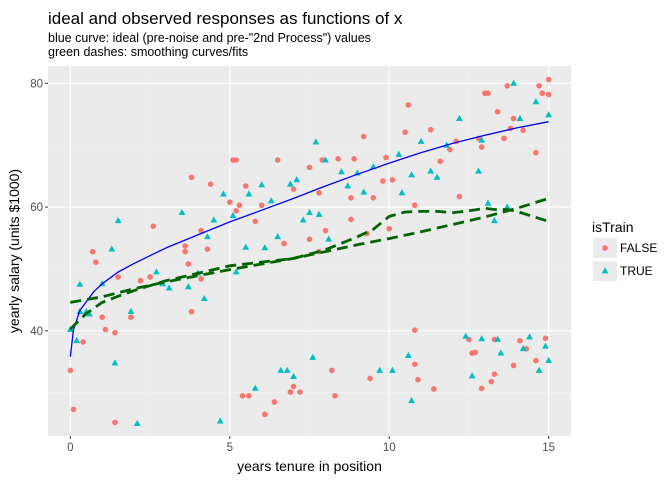  Describe the element at coordinates (605, 270) in the screenshot. I see `legend-marker-true` at that location.